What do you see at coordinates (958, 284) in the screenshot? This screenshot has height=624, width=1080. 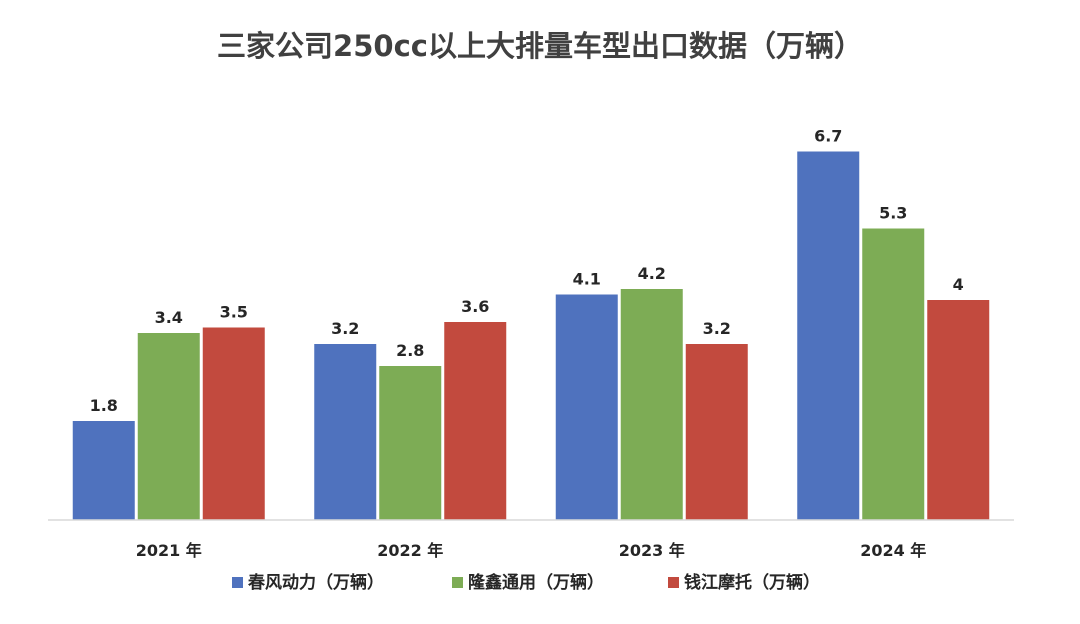 I see `data-label-s2-c3: 4` at bounding box center [958, 284].